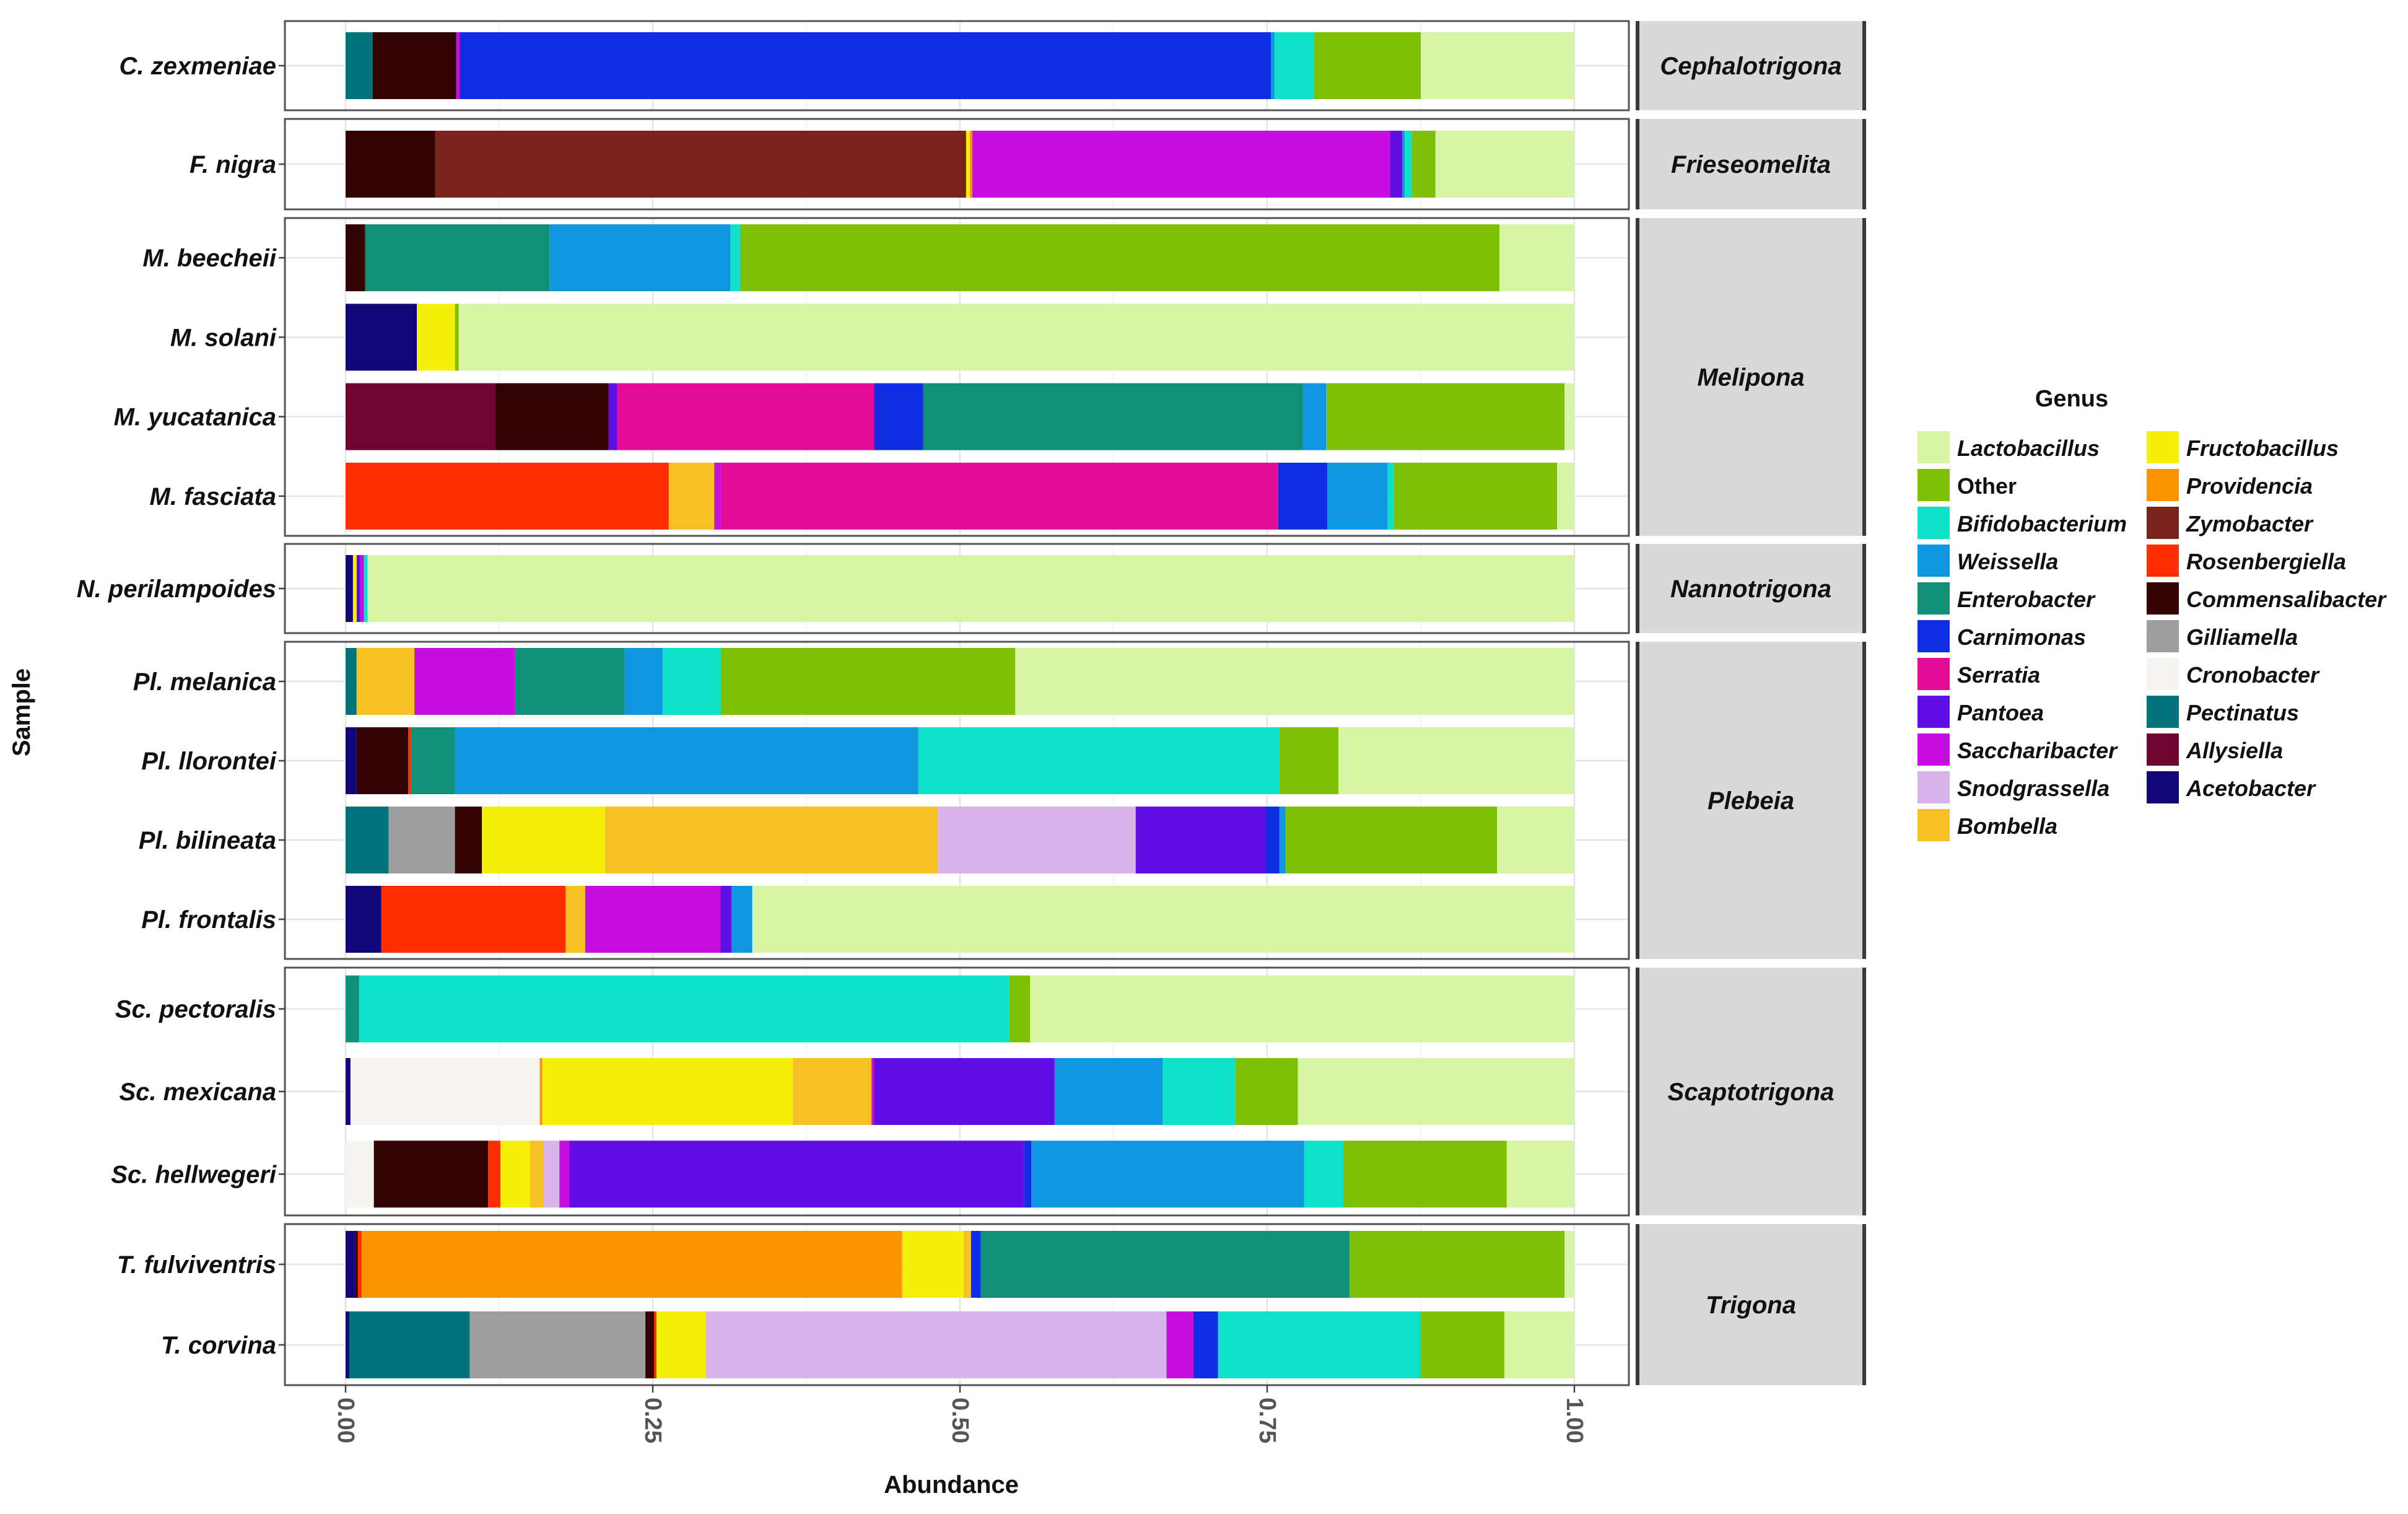 Image resolution: width=2408 pixels, height=1514 pixels. What do you see at coordinates (541, 1091) in the screenshot?
I see `bar-segment-providencia` at bounding box center [541, 1091].